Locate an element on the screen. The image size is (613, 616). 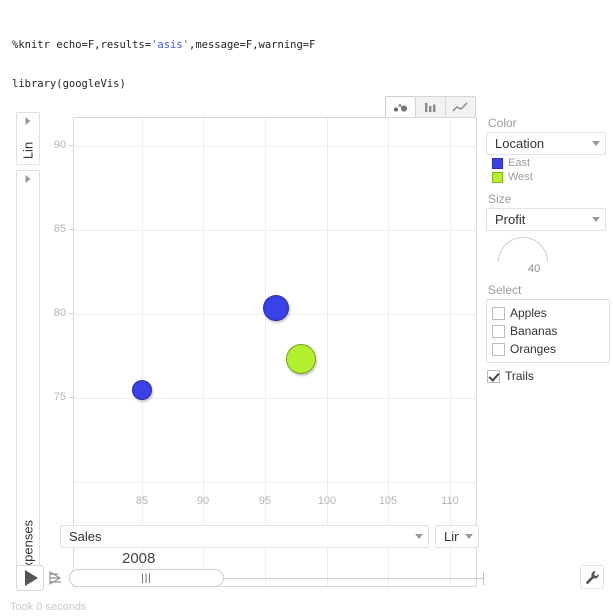
wrench-icon is located at coordinates (592, 577).